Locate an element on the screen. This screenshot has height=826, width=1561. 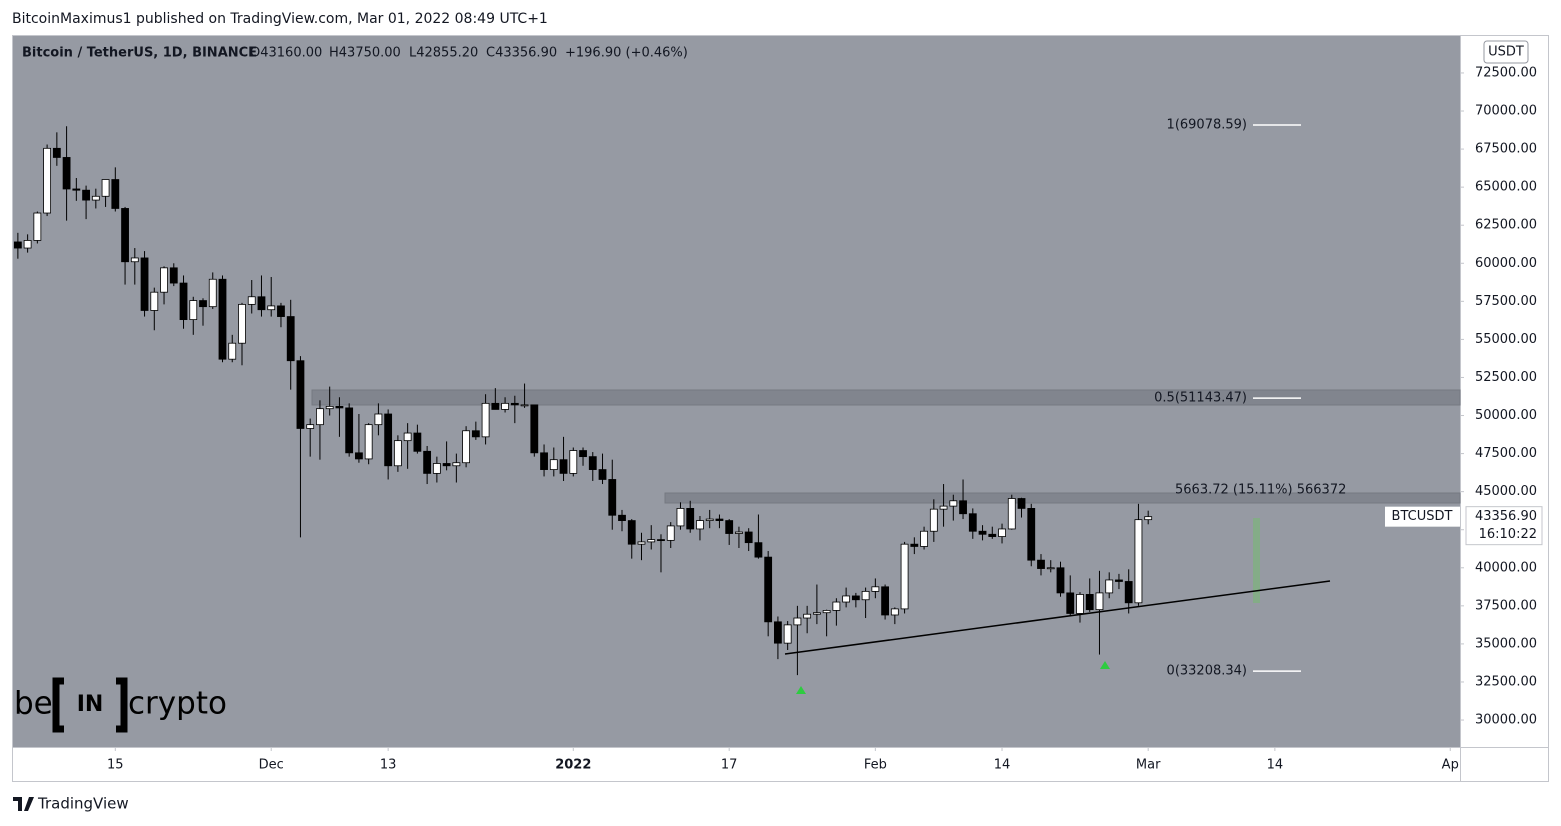
footer-logo is located at coordinates (23, 804).